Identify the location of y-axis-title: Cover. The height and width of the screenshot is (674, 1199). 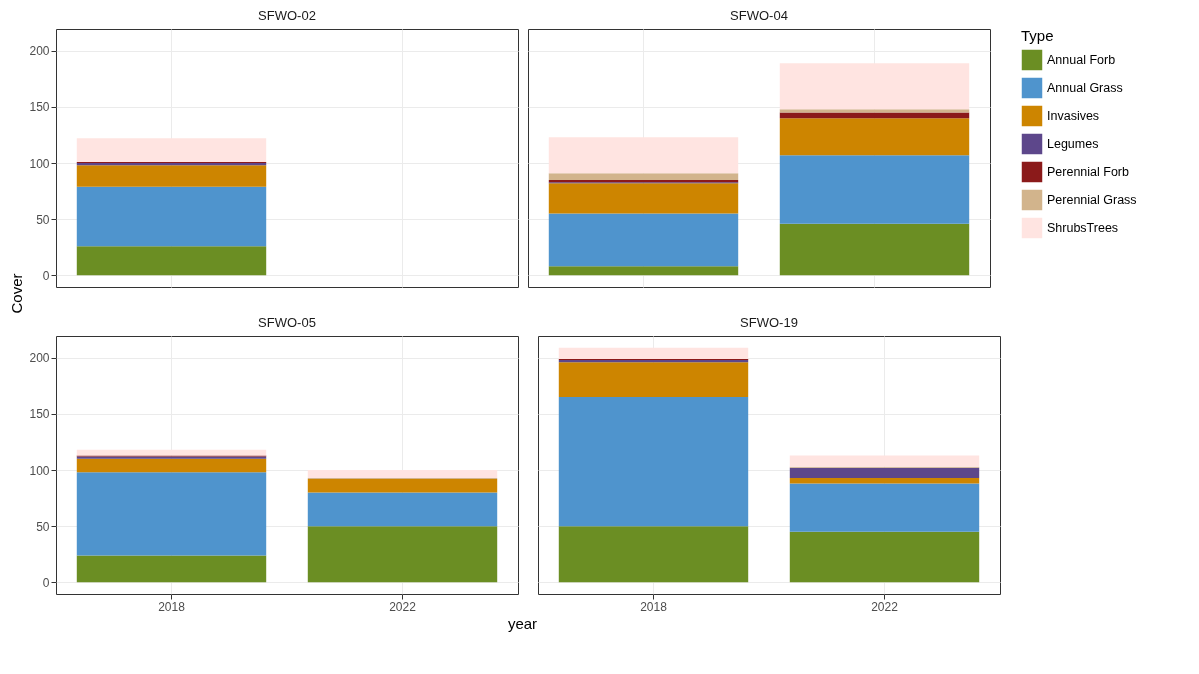
(17, 293).